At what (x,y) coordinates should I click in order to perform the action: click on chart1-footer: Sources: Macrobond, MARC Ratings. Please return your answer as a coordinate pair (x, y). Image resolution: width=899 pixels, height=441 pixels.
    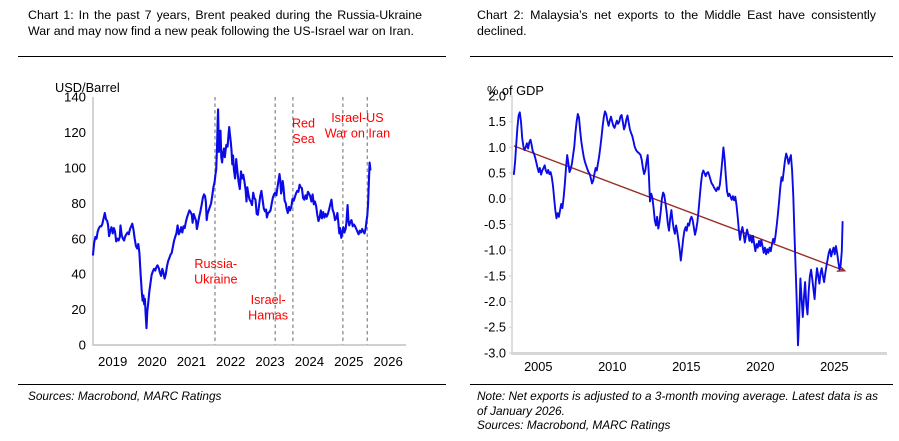
    Looking at the image, I should click on (228, 396).